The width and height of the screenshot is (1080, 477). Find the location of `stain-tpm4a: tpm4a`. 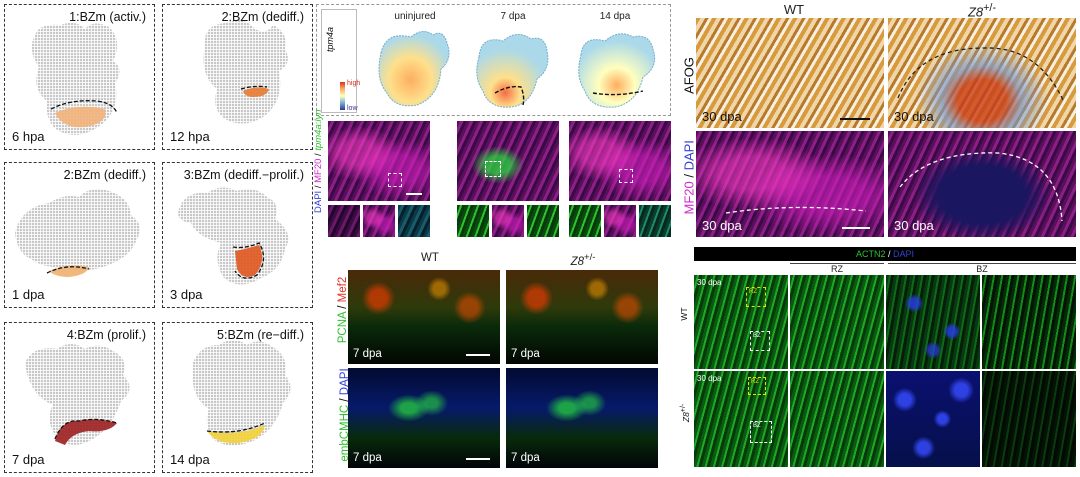

stain-tpm4a: tpm4a is located at coordinates (318, 137).